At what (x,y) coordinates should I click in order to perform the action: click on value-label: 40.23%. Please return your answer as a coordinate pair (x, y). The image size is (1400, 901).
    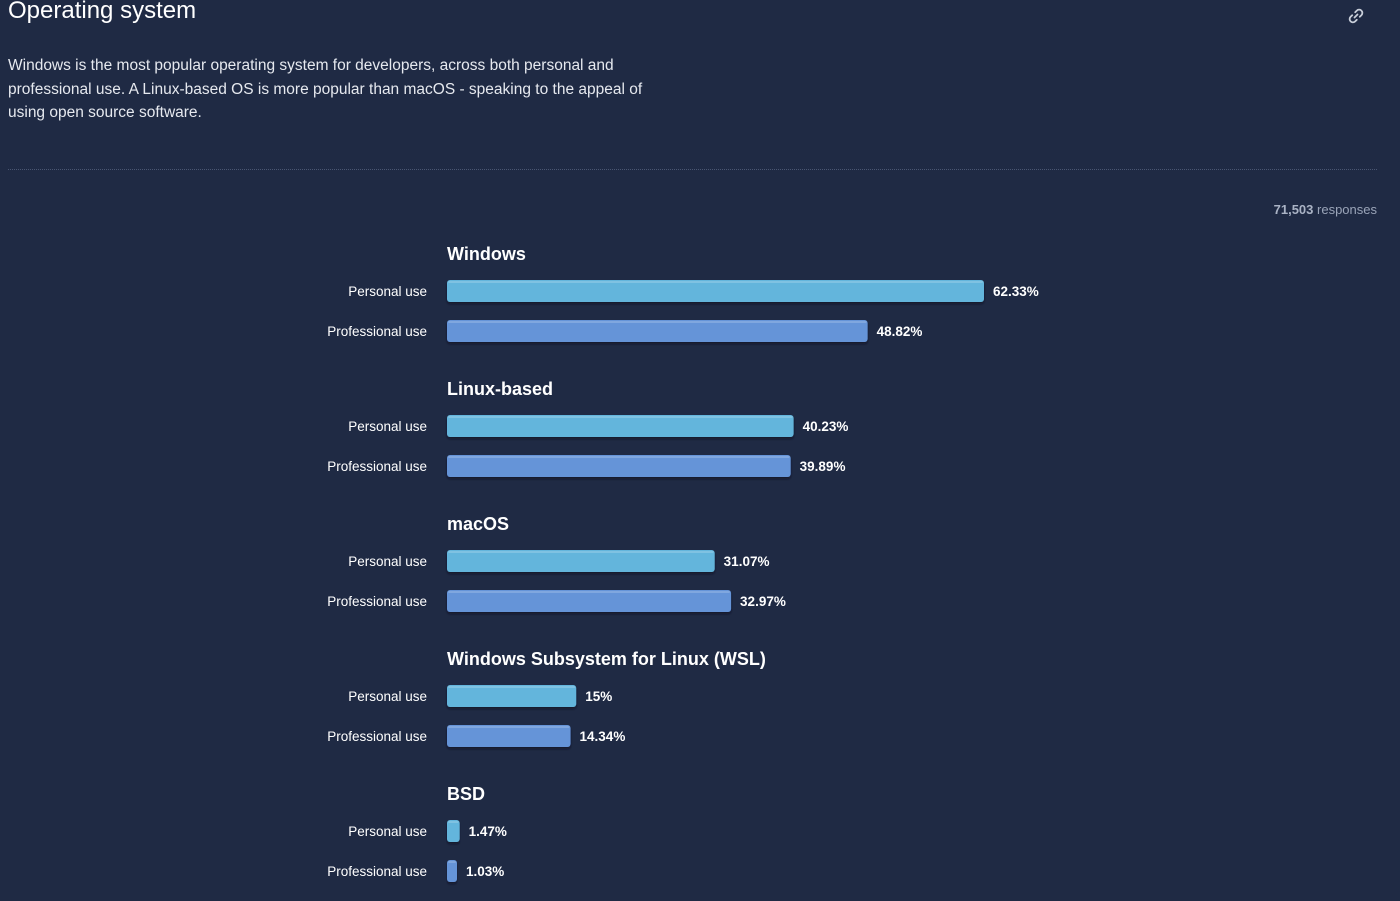
    Looking at the image, I should click on (826, 426).